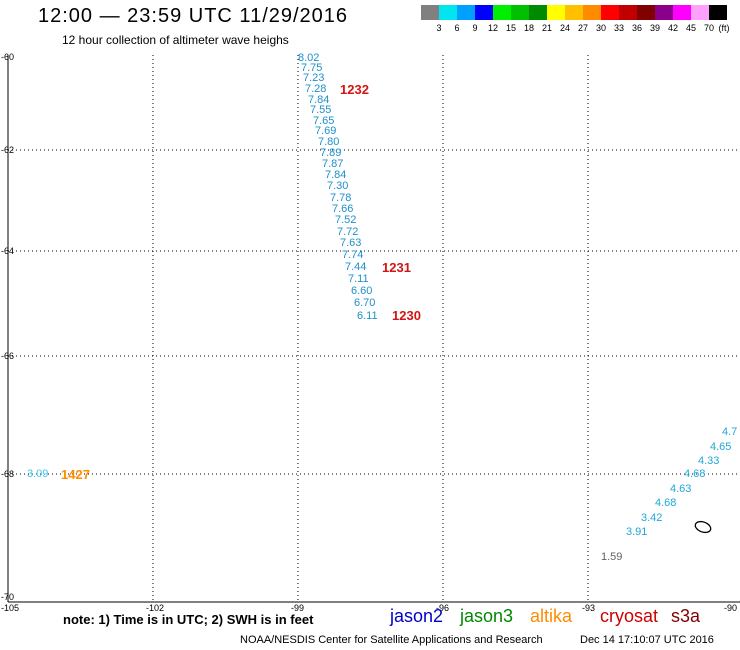 Image resolution: width=740 pixels, height=650 pixels. I want to click on swh-value: 7.72, so click(348, 232).